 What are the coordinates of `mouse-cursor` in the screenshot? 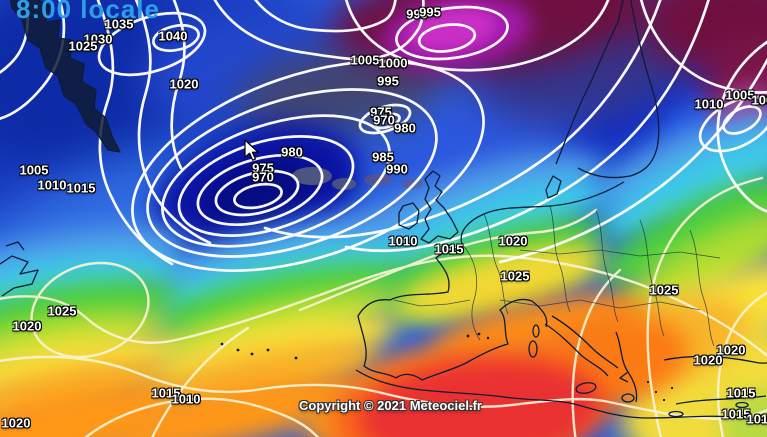 It's located at (251, 150).